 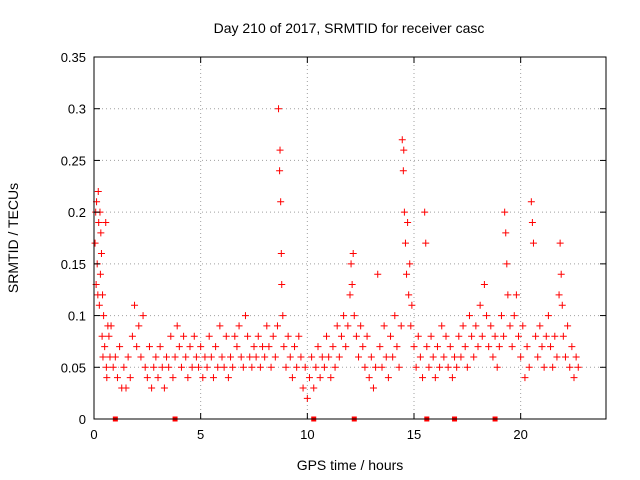 What do you see at coordinates (73, 160) in the screenshot?
I see `y-tick-label: 0.25` at bounding box center [73, 160].